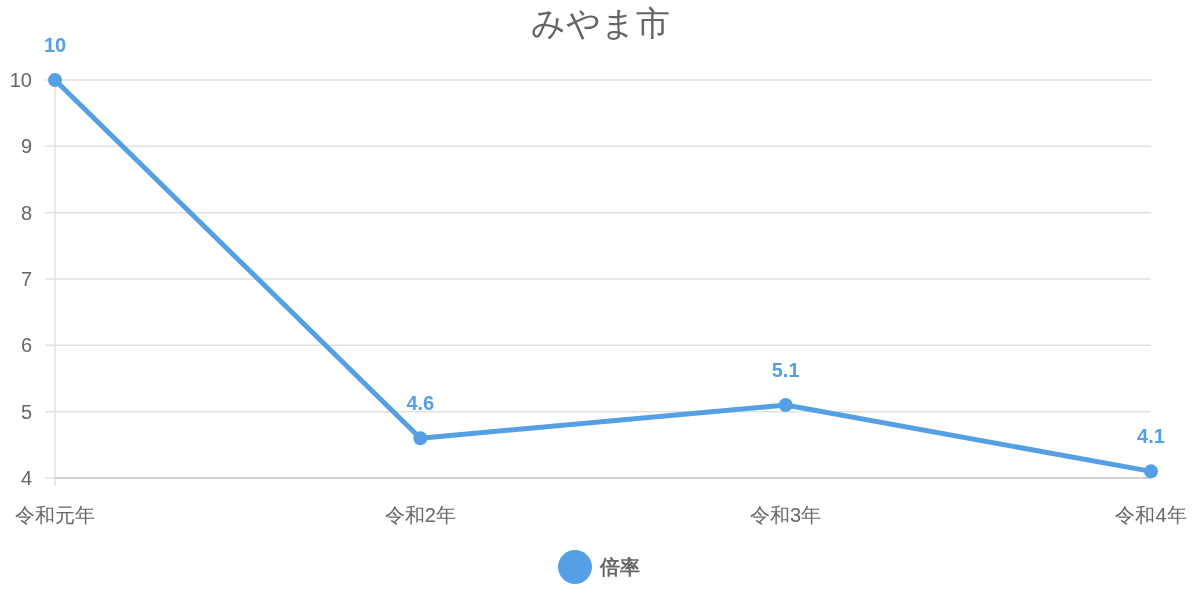 This screenshot has height=600, width=1200. I want to click on y-tick-label: 6, so click(26, 345).